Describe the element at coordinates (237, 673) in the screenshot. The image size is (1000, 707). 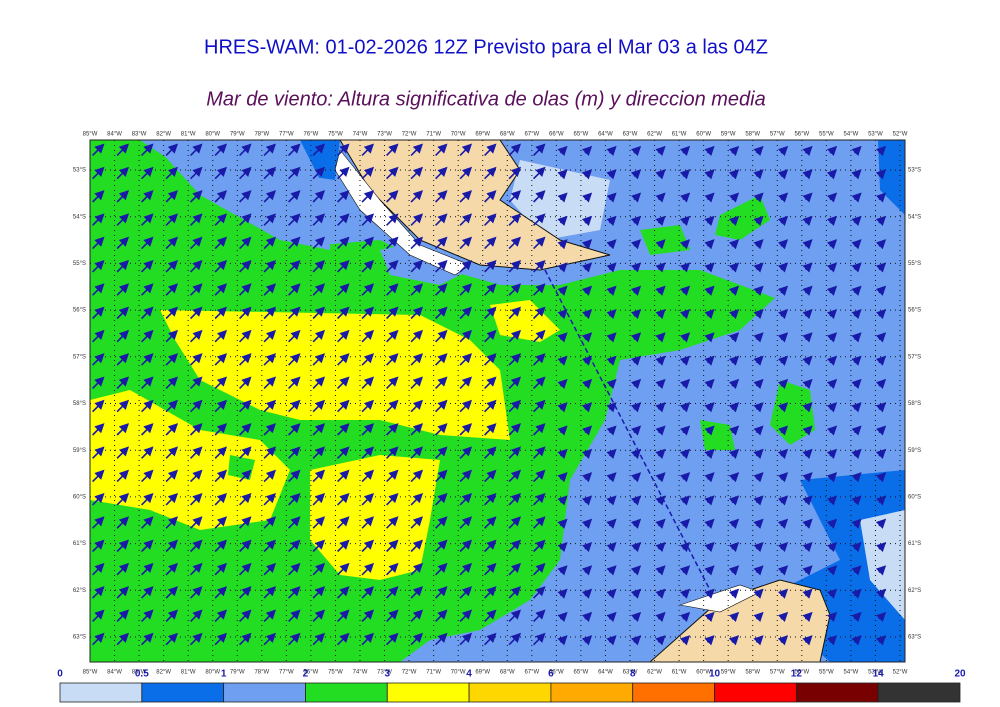
I see `lon-label: 79°W` at that location.